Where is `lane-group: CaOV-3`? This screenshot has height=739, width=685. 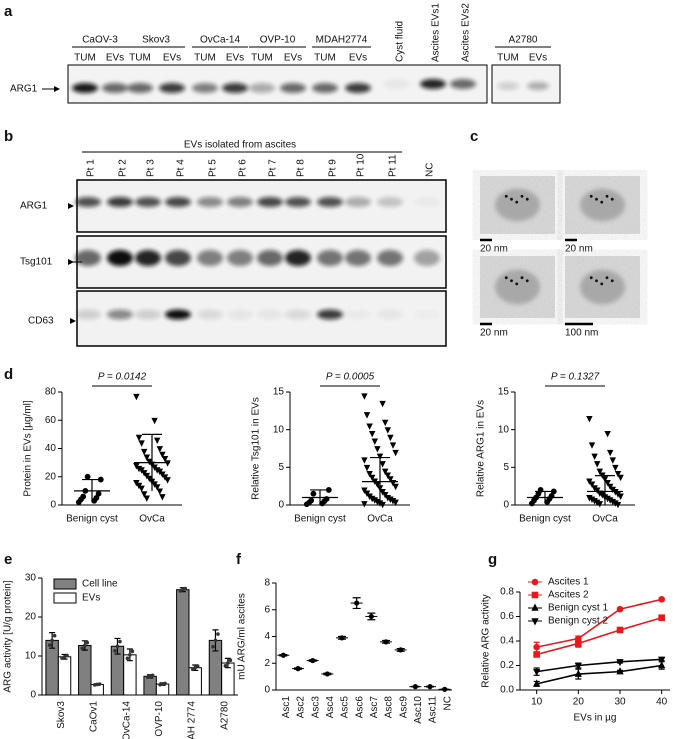 lane-group: CaOV-3 is located at coordinates (100, 40).